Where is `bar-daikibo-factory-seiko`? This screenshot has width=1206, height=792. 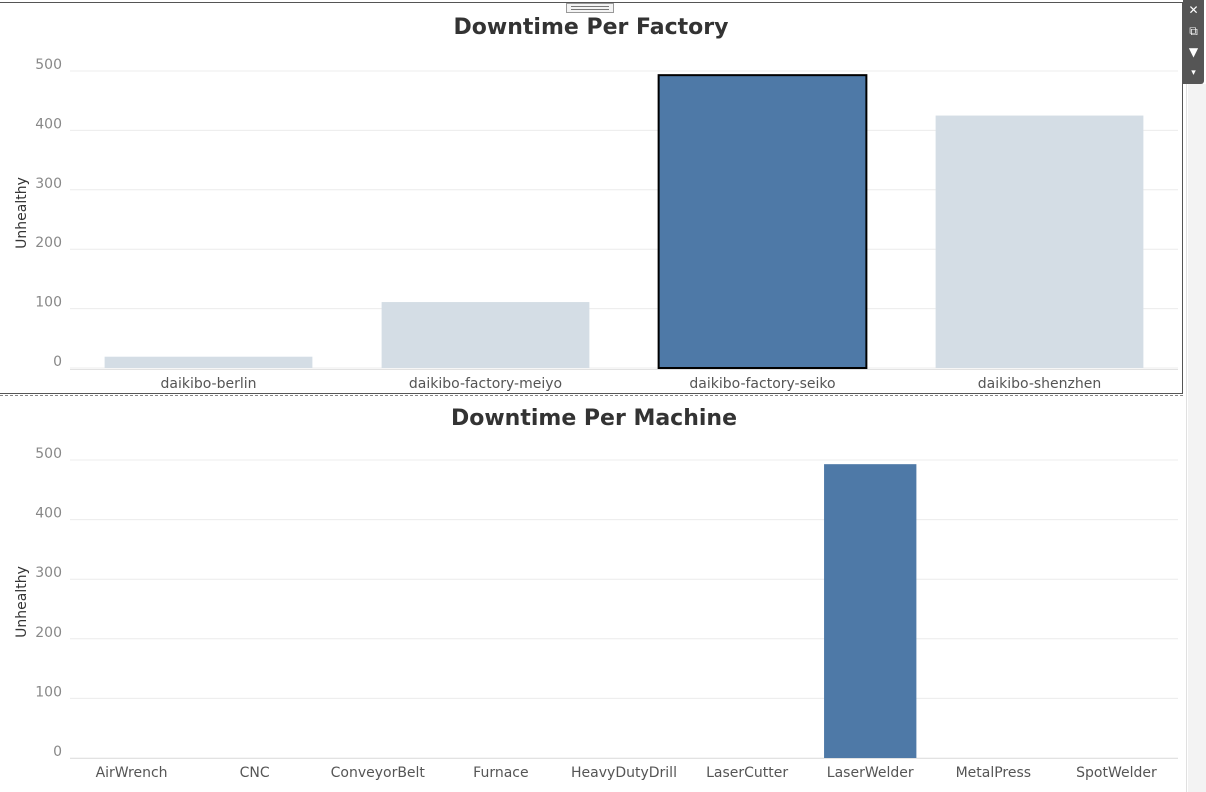 bar-daikibo-factory-seiko is located at coordinates (762, 222).